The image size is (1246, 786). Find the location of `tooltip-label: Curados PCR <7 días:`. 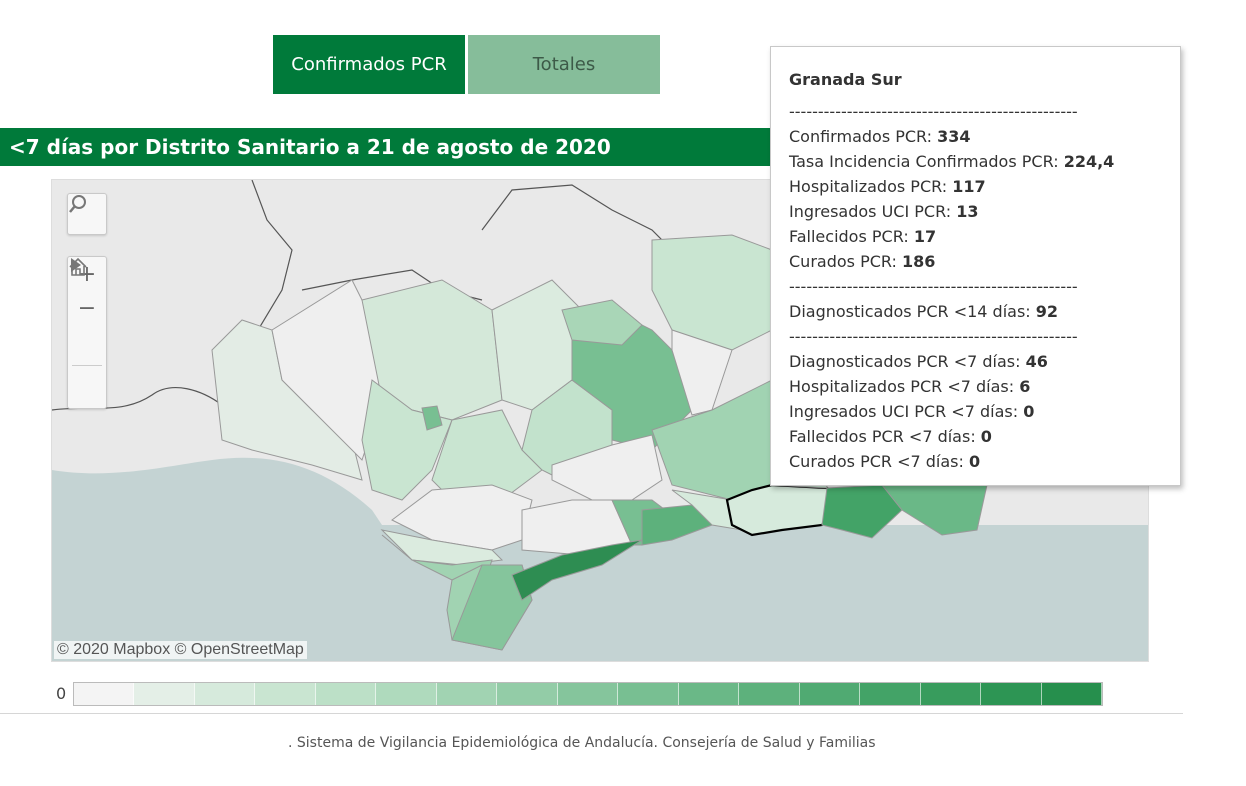

tooltip-label: Curados PCR <7 días: is located at coordinates (879, 461).